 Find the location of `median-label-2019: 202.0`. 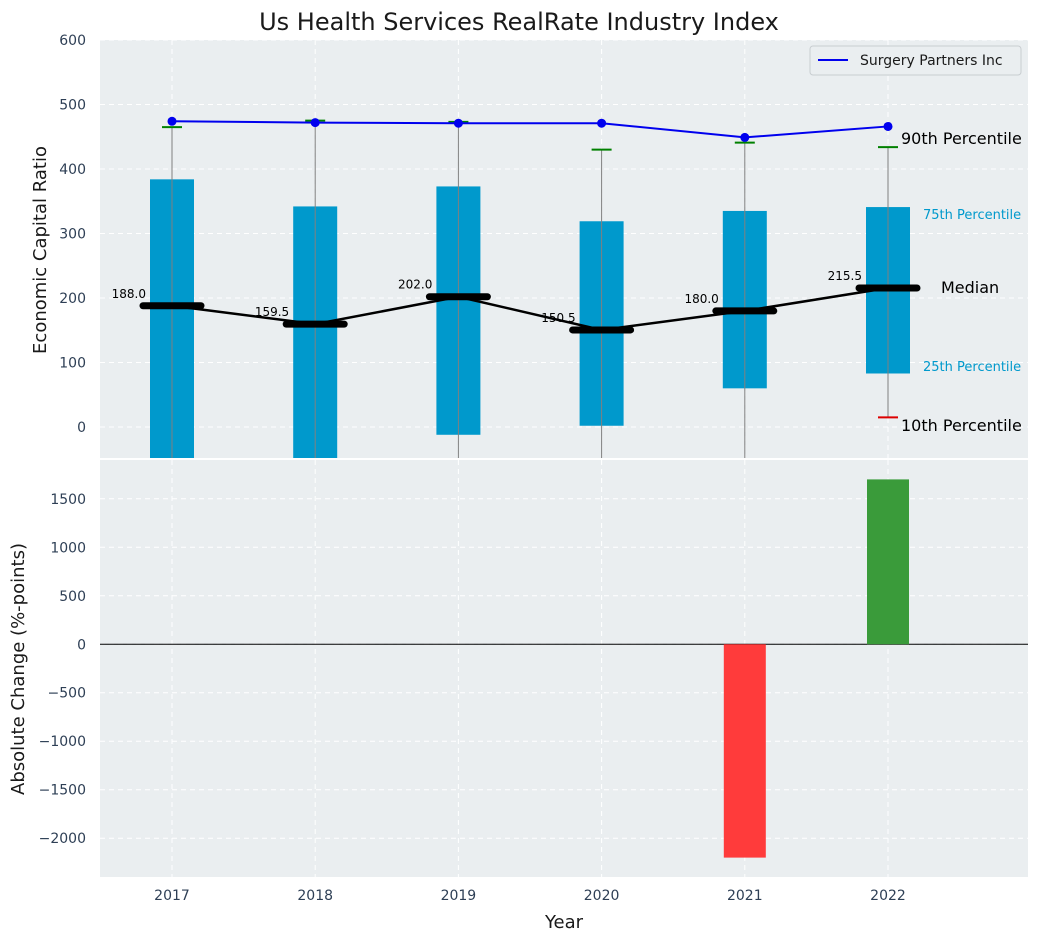

median-label-2019: 202.0 is located at coordinates (415, 285).